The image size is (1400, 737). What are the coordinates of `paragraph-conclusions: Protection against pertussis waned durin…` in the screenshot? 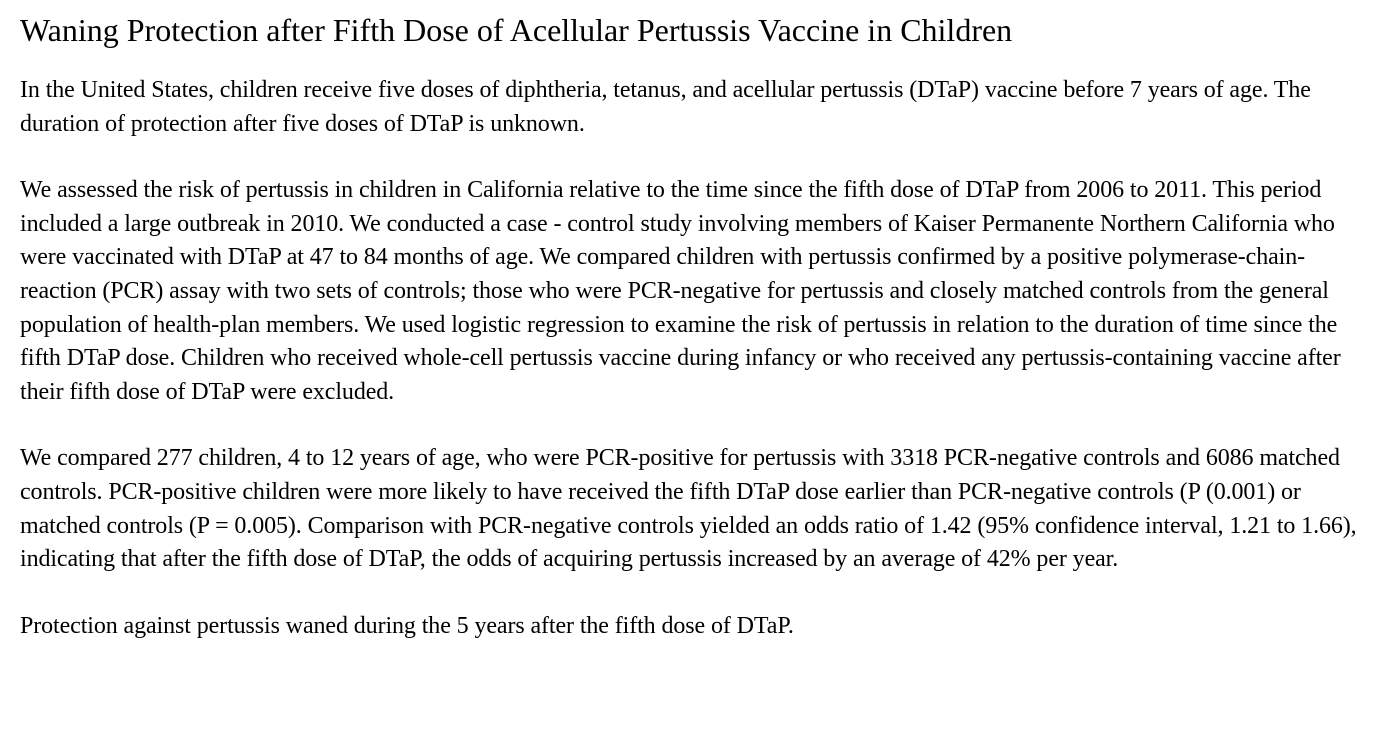 It's located at (407, 625).